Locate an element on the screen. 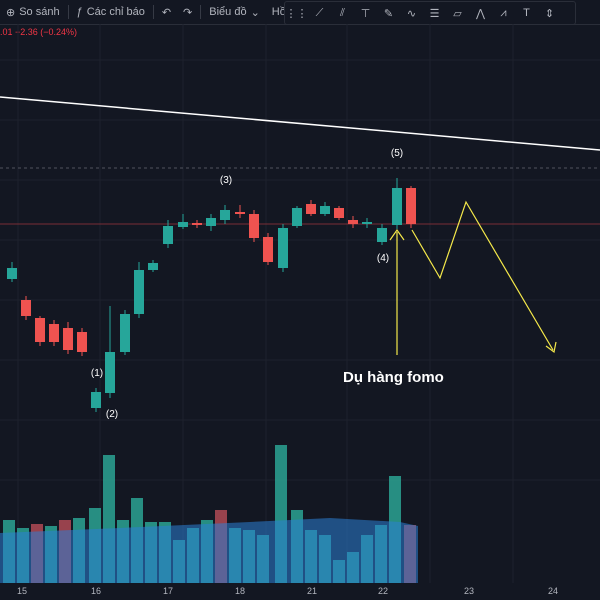 This screenshot has width=600, height=600. time-axis-label: 17 is located at coordinates (168, 591).